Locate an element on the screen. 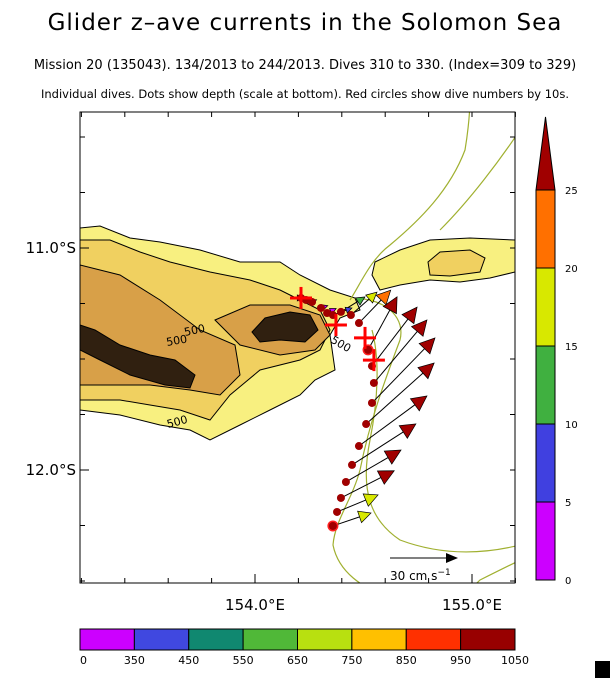 This screenshot has height=678, width=610. speed-colorbar-label: 5 is located at coordinates (568, 503).